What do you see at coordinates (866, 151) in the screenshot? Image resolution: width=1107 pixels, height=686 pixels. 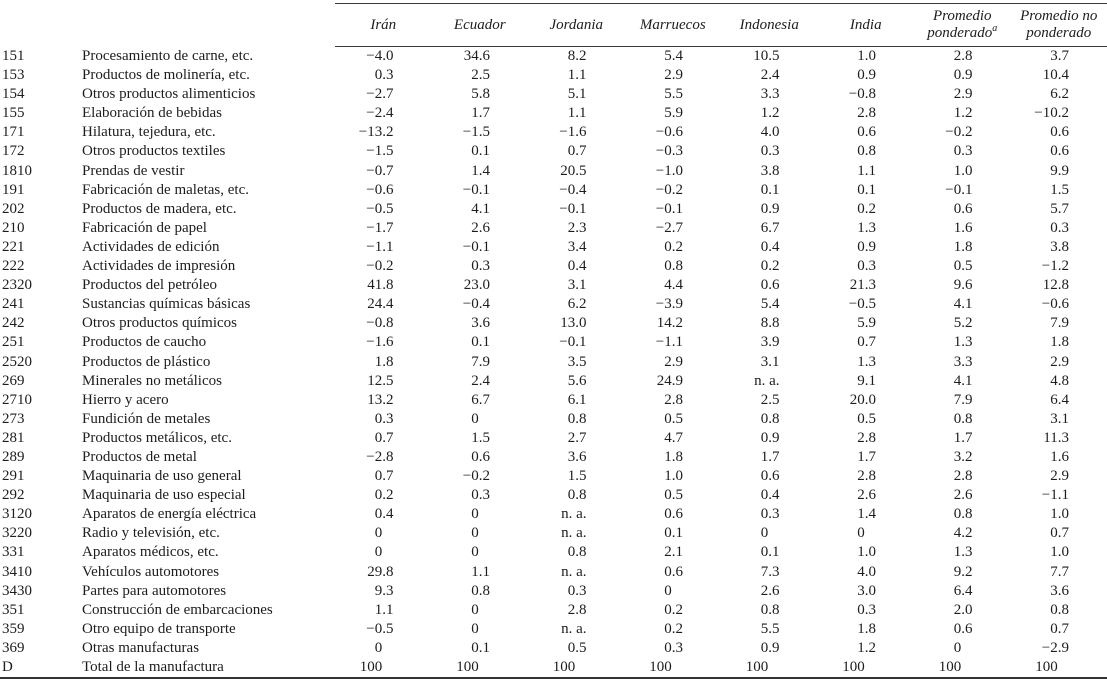 I see `value-cell: 0.8` at bounding box center [866, 151].